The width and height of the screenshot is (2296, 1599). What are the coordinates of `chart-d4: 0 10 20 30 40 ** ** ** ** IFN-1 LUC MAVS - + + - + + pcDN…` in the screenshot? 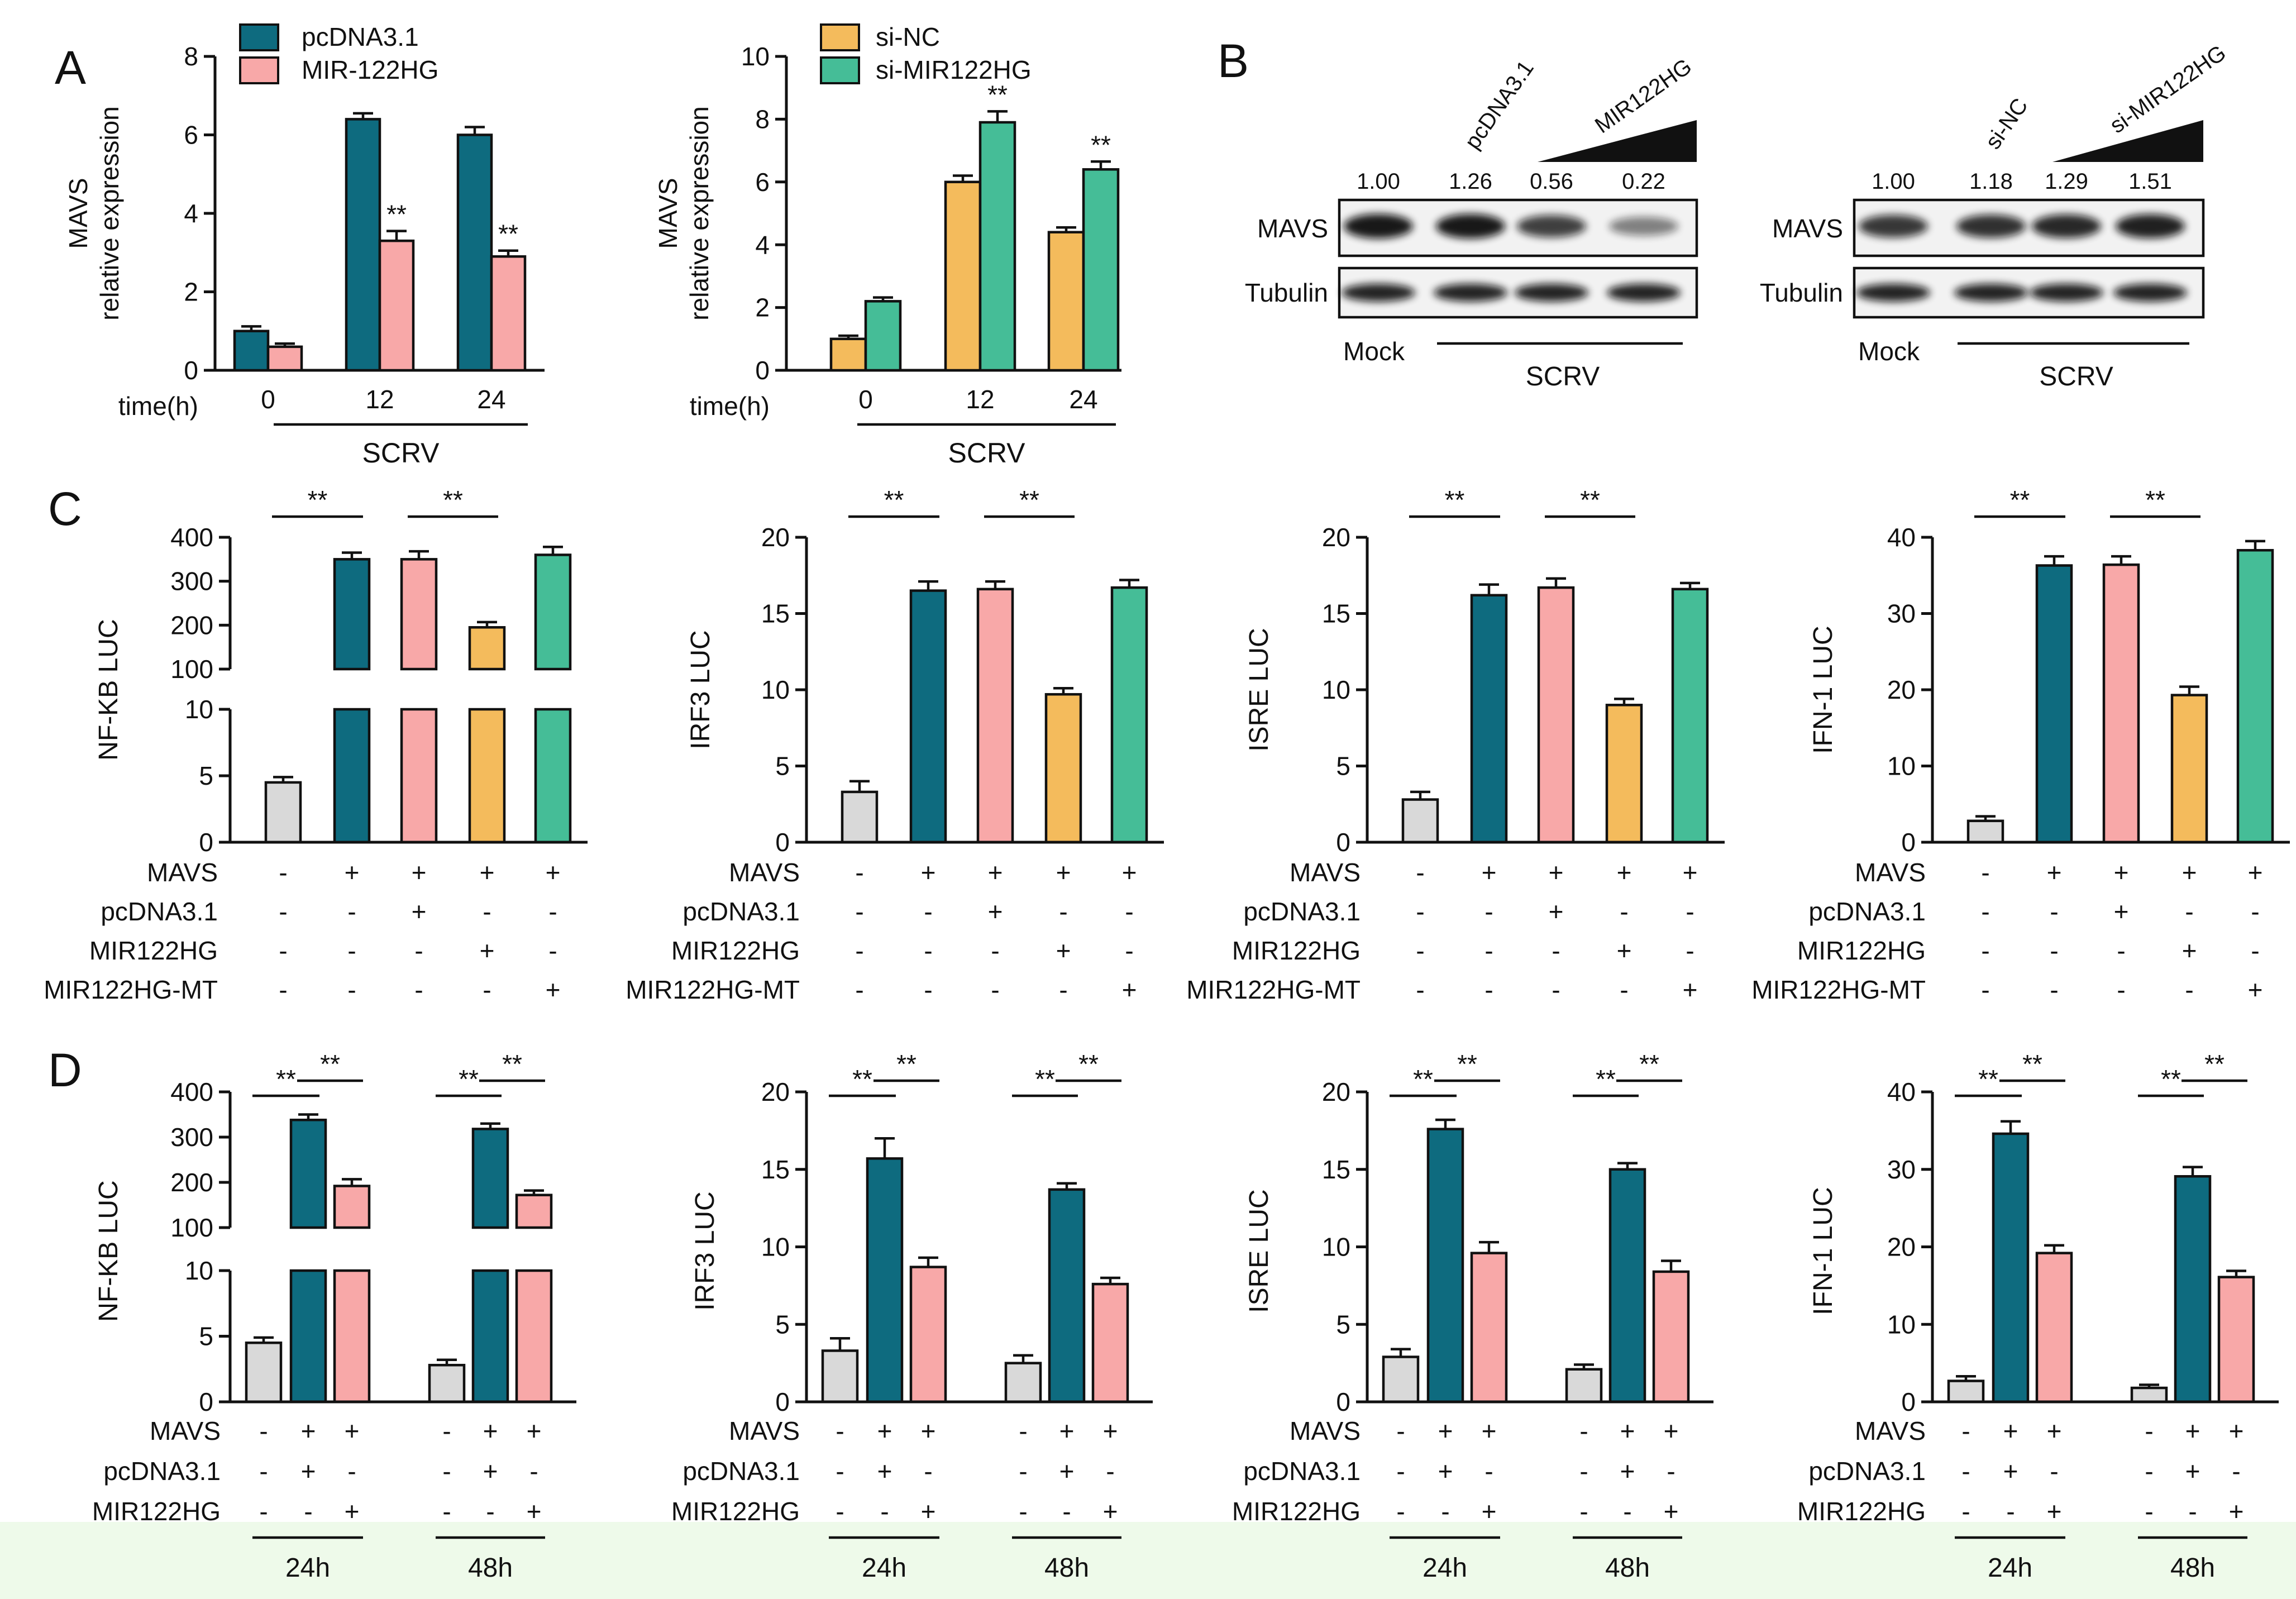 It's located at (2038, 1316).